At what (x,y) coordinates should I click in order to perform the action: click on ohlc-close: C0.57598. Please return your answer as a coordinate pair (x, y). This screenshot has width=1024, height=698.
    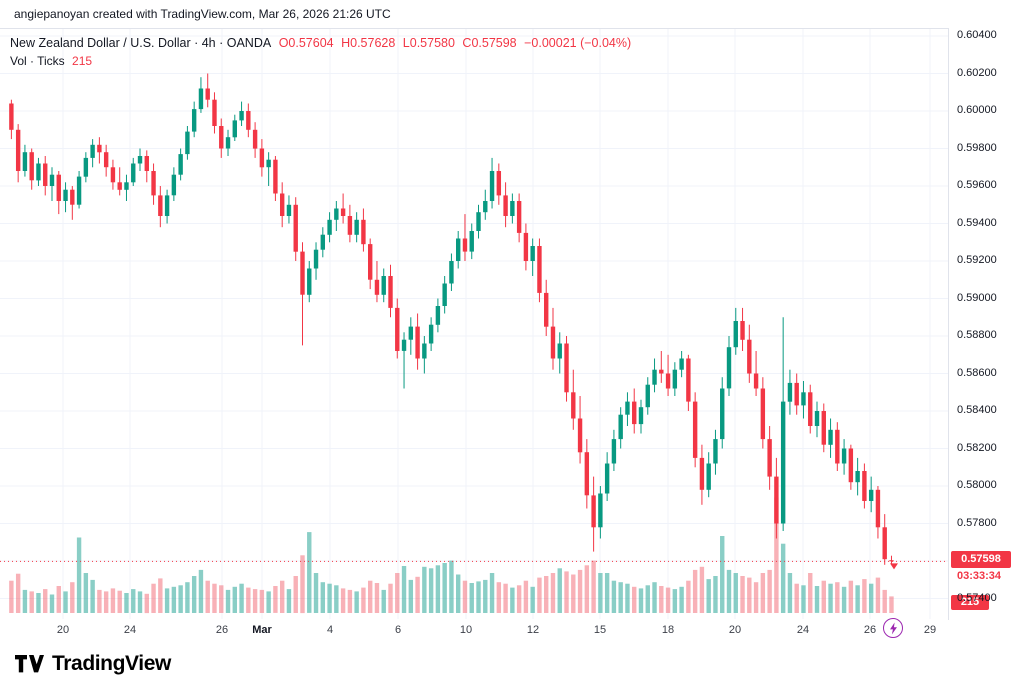
    Looking at the image, I should click on (489, 43).